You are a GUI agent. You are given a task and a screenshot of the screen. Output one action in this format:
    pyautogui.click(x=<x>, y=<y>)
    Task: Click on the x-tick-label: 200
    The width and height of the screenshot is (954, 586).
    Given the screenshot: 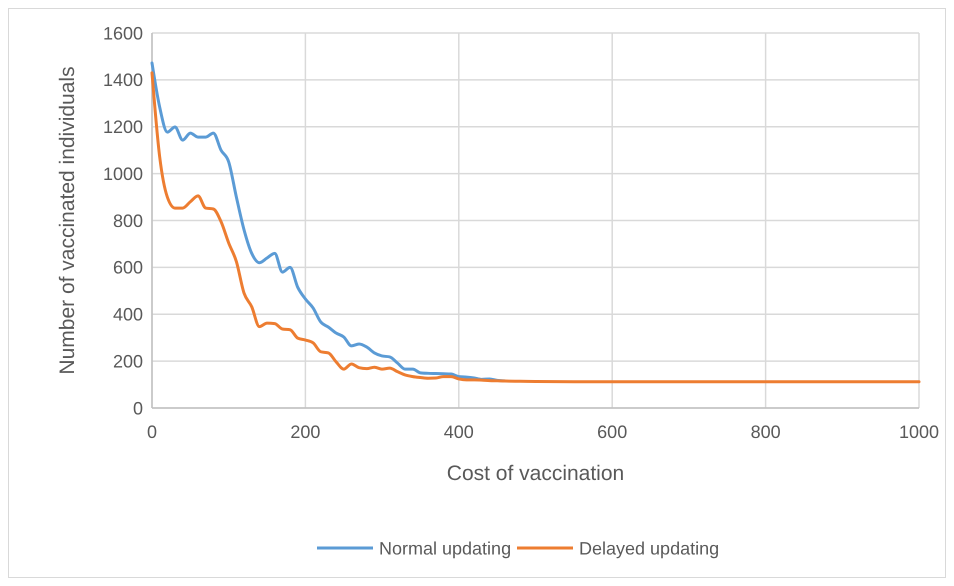 What is the action you would take?
    pyautogui.click(x=305, y=432)
    